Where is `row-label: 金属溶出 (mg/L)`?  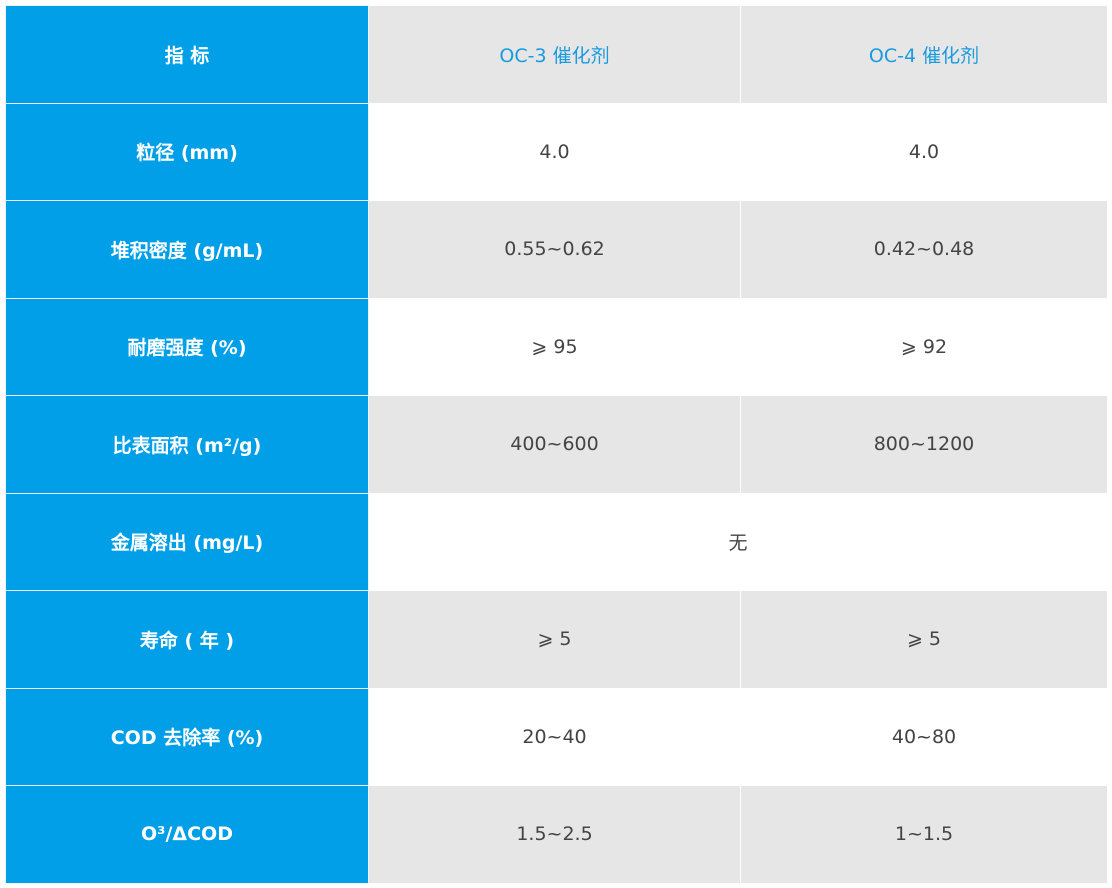
row-label: 金属溶出 (mg/L) is located at coordinates (187, 541).